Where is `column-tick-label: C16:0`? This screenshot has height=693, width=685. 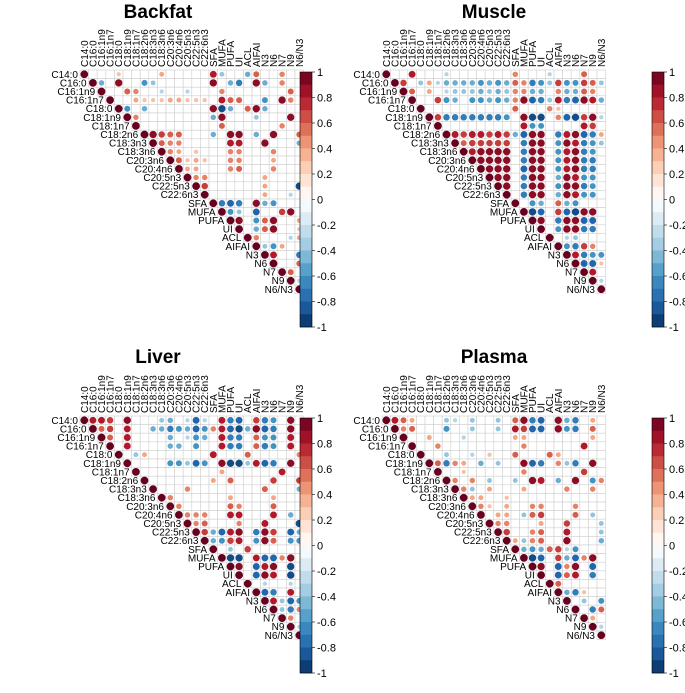 column-tick-label: C16:0 is located at coordinates (93, 53).